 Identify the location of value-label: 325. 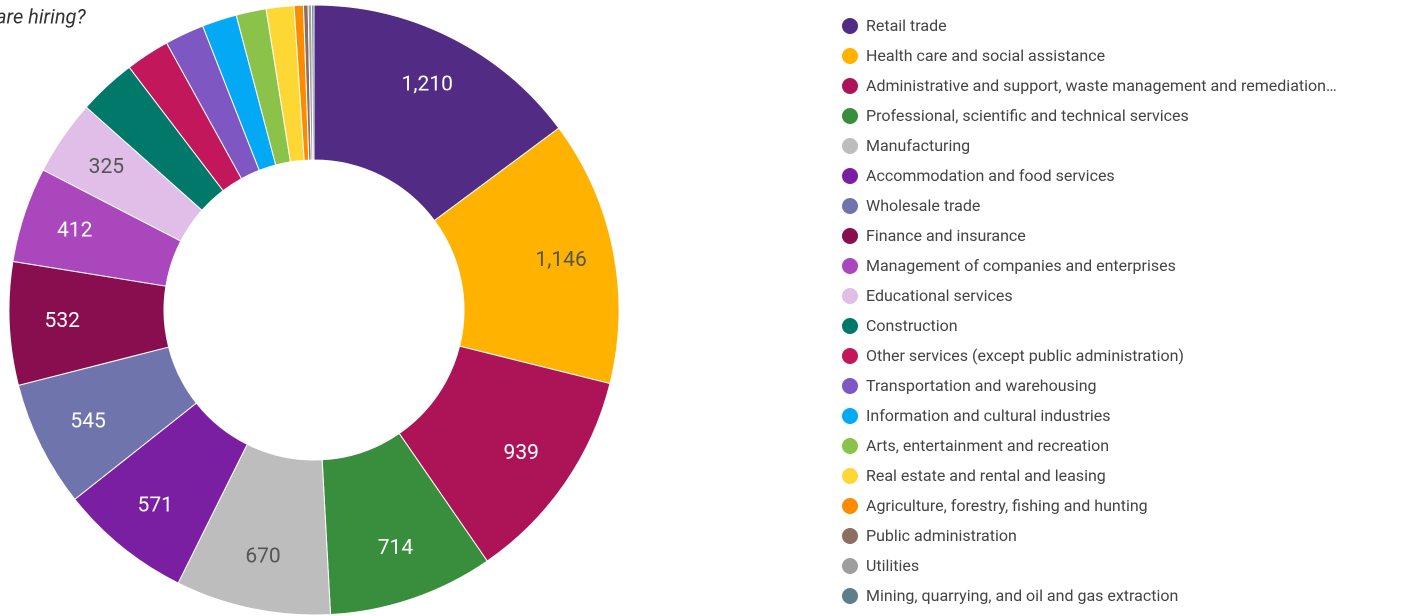
(106, 167).